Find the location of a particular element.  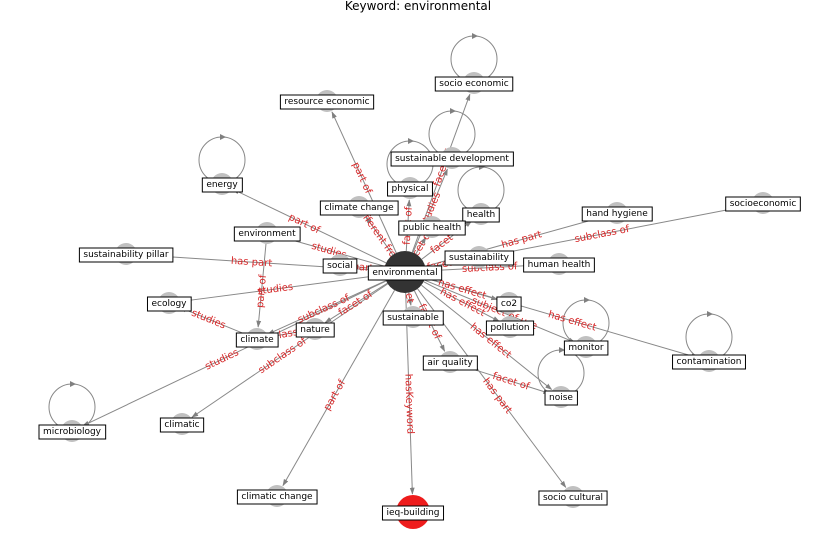

node-label-climatic: climatic is located at coordinates (182, 425).